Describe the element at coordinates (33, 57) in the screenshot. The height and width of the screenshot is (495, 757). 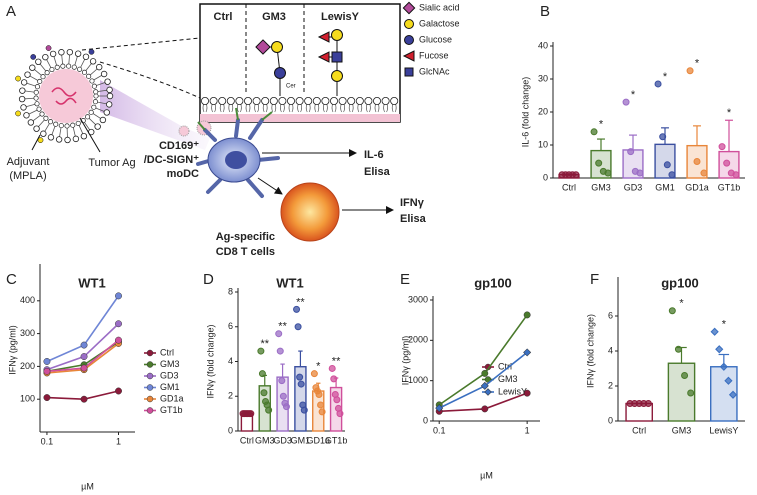
I see `glycan` at that location.